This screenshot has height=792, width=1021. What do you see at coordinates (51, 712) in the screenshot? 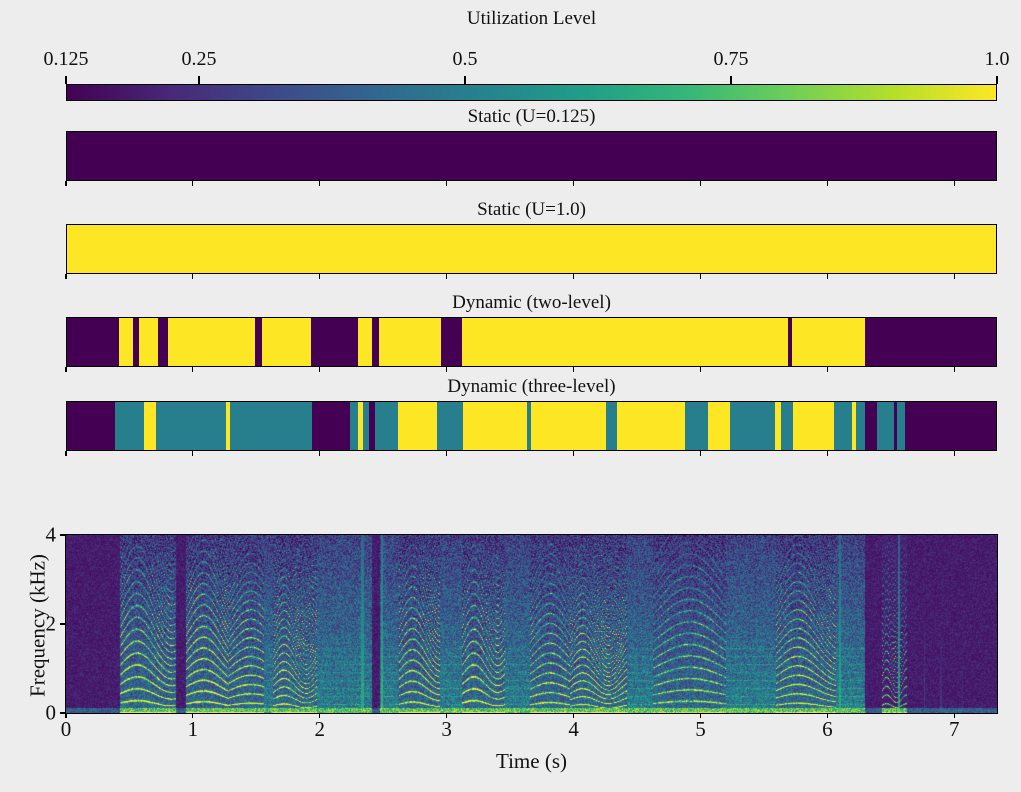
I see `y-axis-tick-label: 0` at bounding box center [51, 712].